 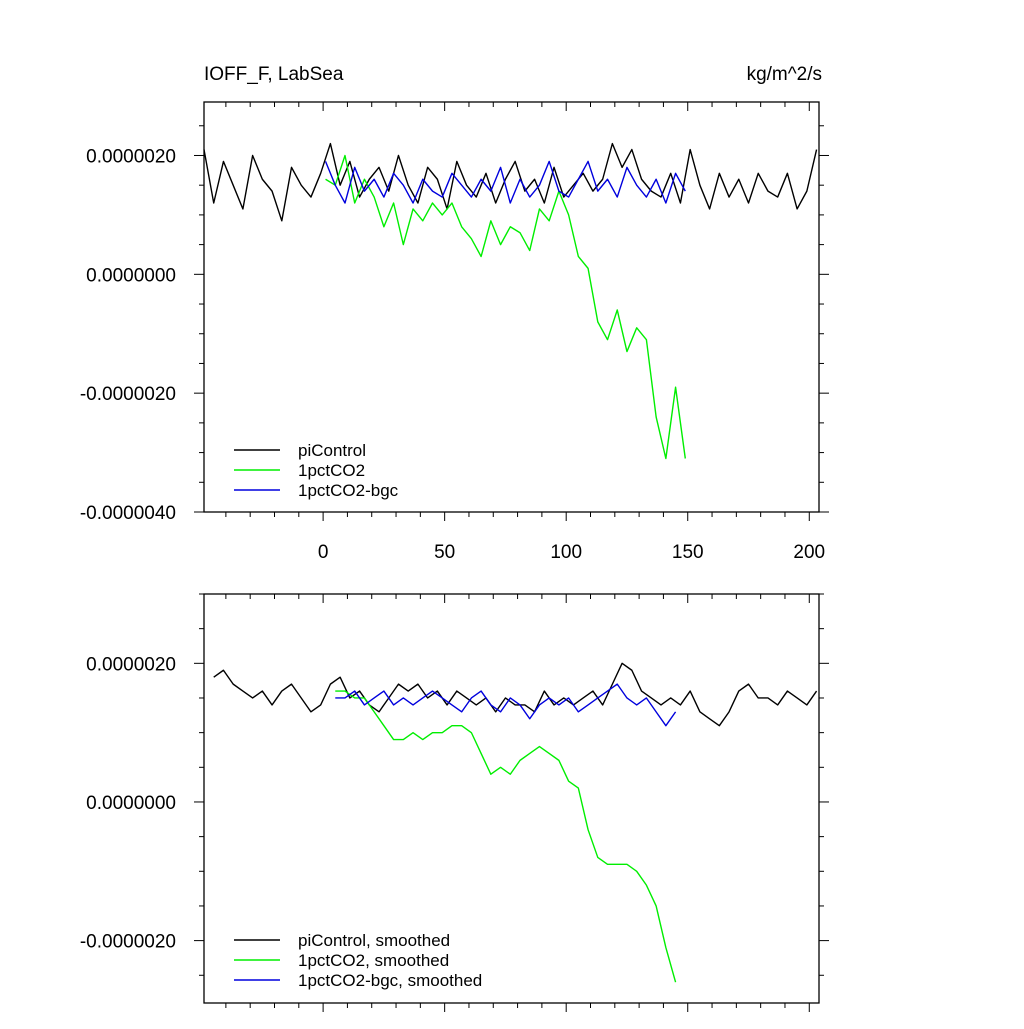 What do you see at coordinates (784, 74) in the screenshot?
I see `chart-units: kg/m^2/s` at bounding box center [784, 74].